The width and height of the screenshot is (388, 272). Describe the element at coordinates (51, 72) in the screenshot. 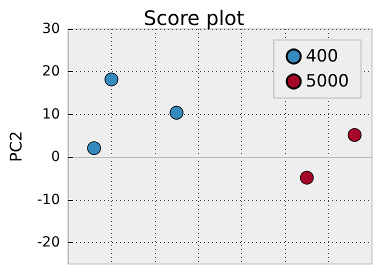

I see `y-tick-label: 20` at that location.